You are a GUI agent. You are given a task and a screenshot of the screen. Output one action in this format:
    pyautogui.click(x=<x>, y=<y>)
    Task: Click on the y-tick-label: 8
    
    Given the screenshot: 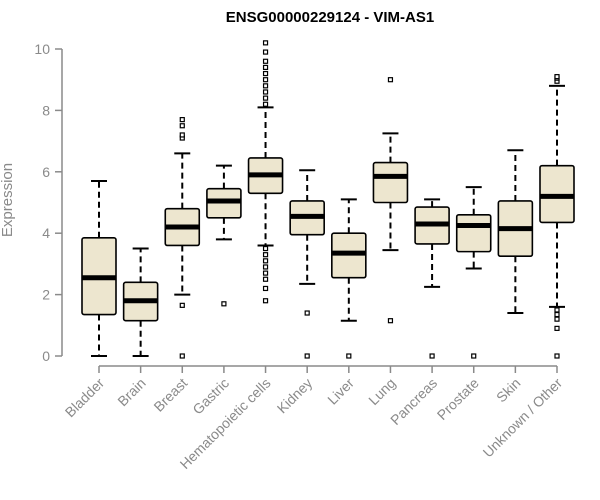 What is the action you would take?
    pyautogui.click(x=46, y=110)
    